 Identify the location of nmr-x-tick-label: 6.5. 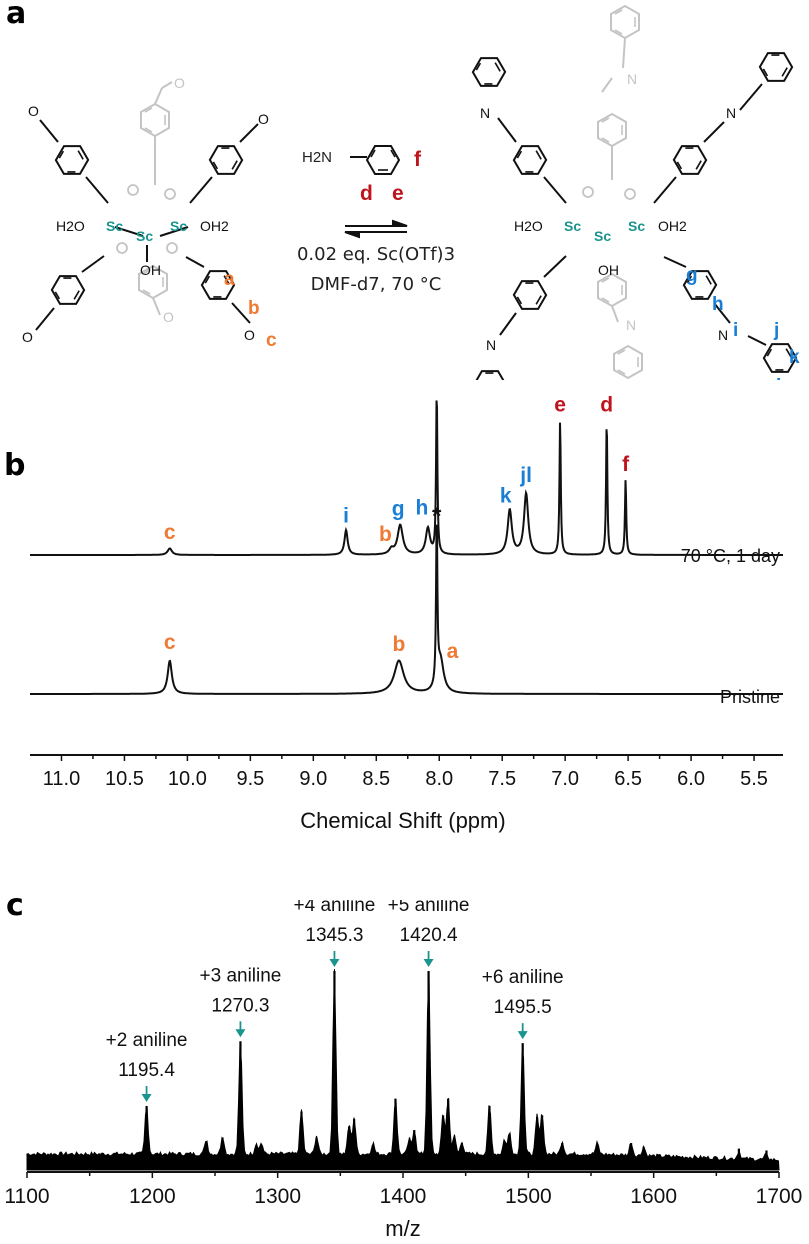
(628, 779).